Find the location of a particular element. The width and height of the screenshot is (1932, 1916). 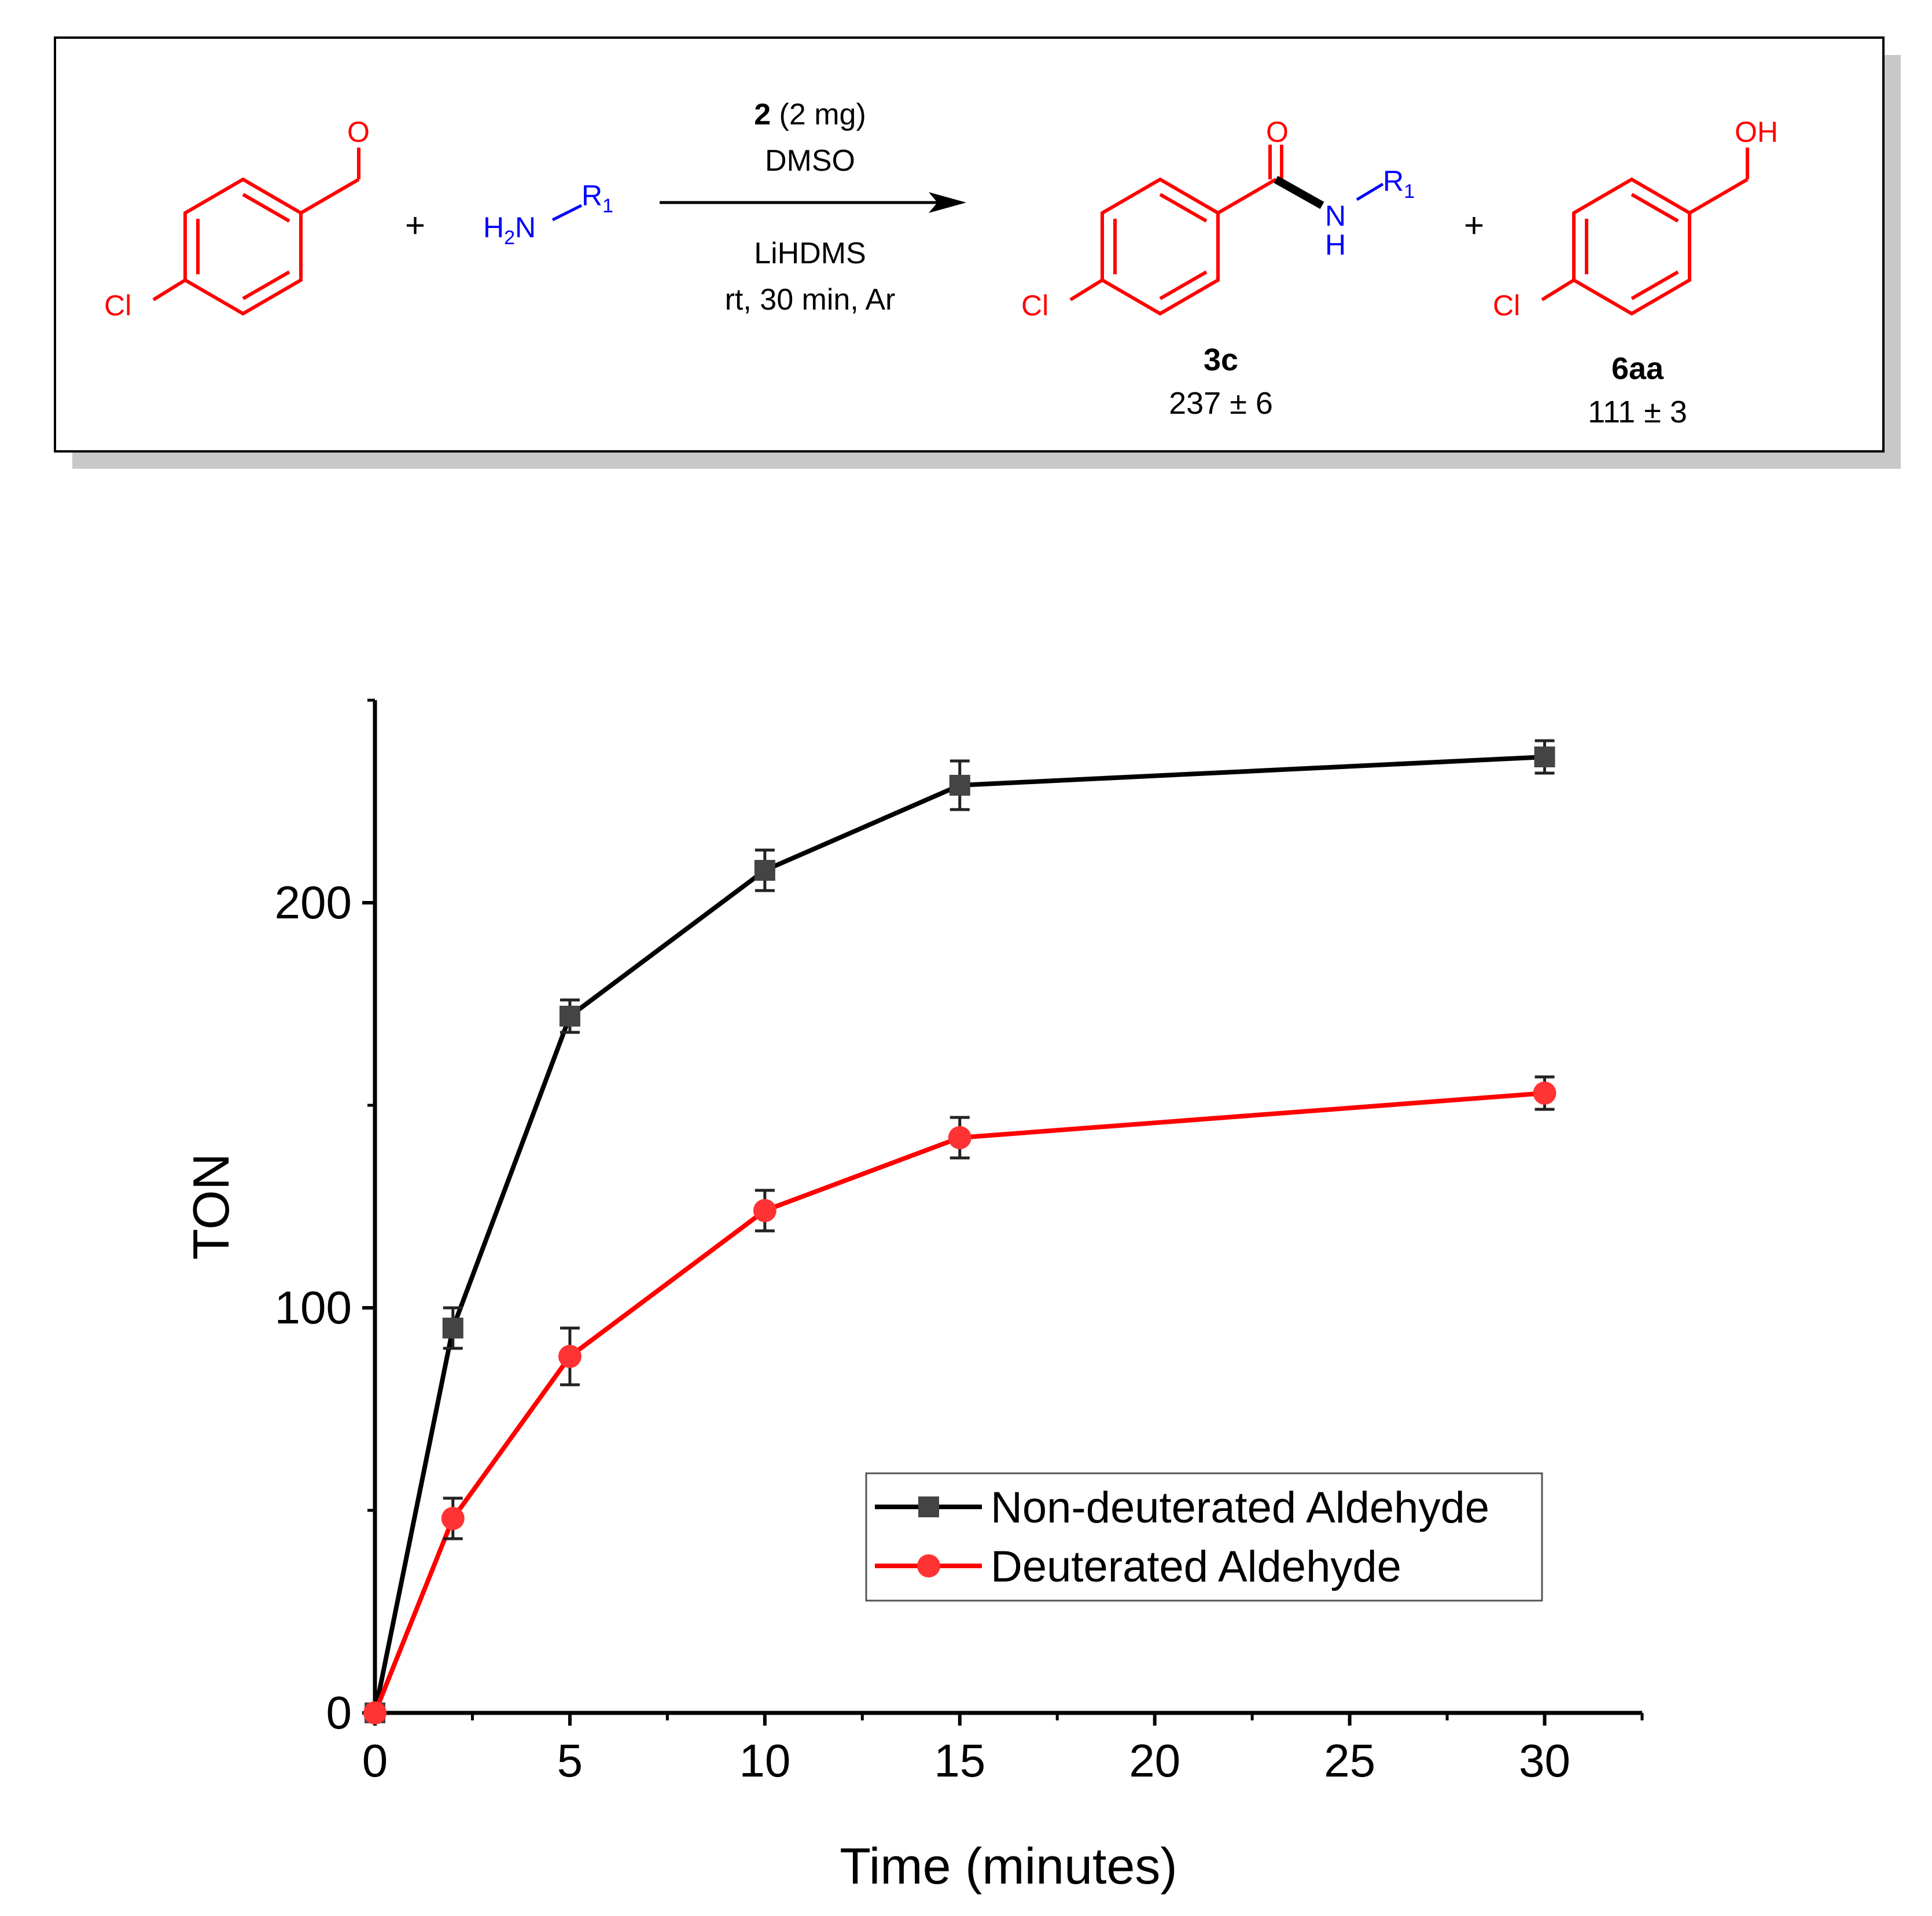

y-axis-label: TON is located at coordinates (211, 1206).